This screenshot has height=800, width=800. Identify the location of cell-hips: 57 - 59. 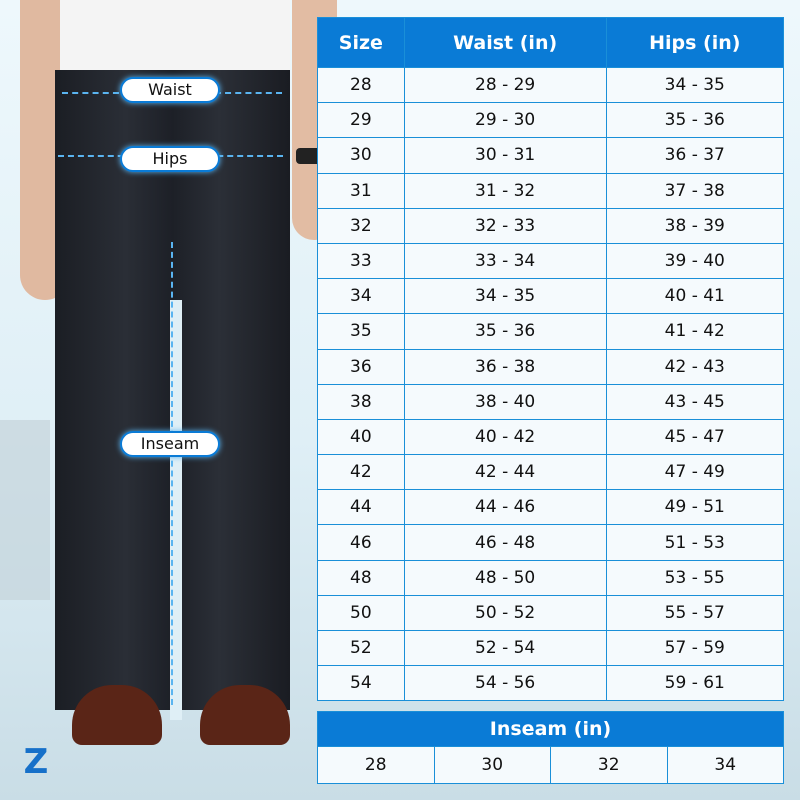
(695, 648).